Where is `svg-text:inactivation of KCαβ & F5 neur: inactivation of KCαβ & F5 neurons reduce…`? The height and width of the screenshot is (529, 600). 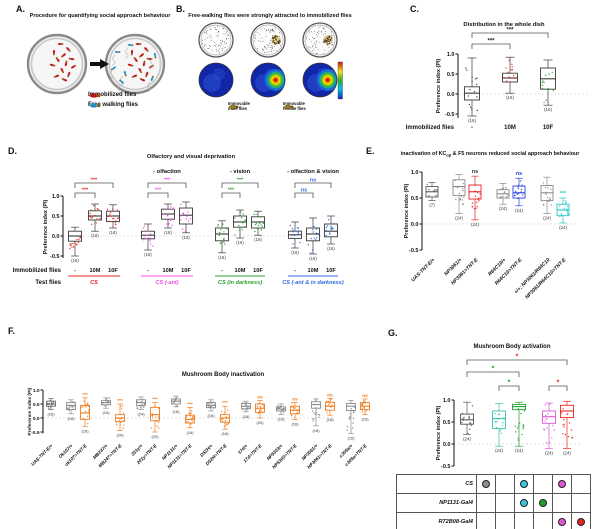 svg-text:inactivation of KCαβ & F5 neur: inactivation of KCαβ & F5 neurons reduce… is located at coordinates (491, 154).